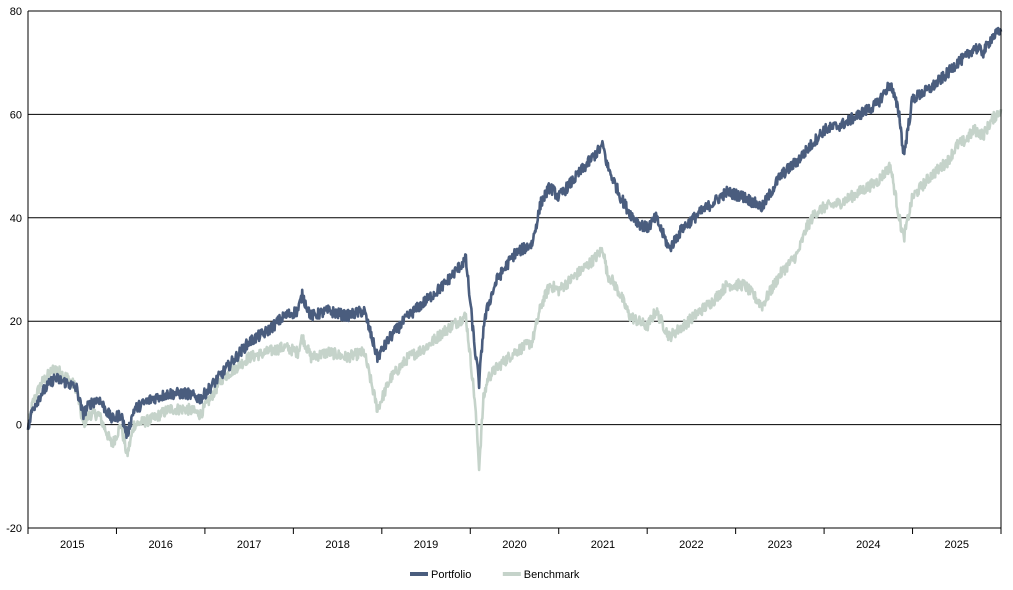 The width and height of the screenshot is (1013, 590). Describe the element at coordinates (780, 545) in the screenshot. I see `x-tick-label-2023: 2023` at that location.